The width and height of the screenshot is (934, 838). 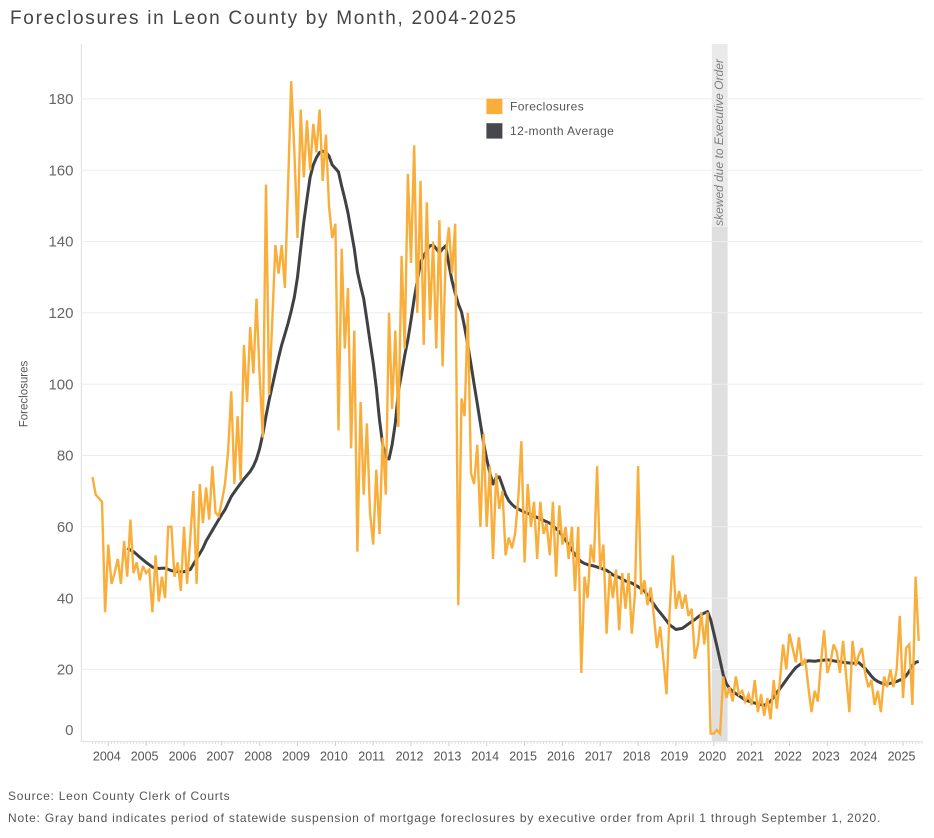 I want to click on svg-text: 2012, so click(x=410, y=757).